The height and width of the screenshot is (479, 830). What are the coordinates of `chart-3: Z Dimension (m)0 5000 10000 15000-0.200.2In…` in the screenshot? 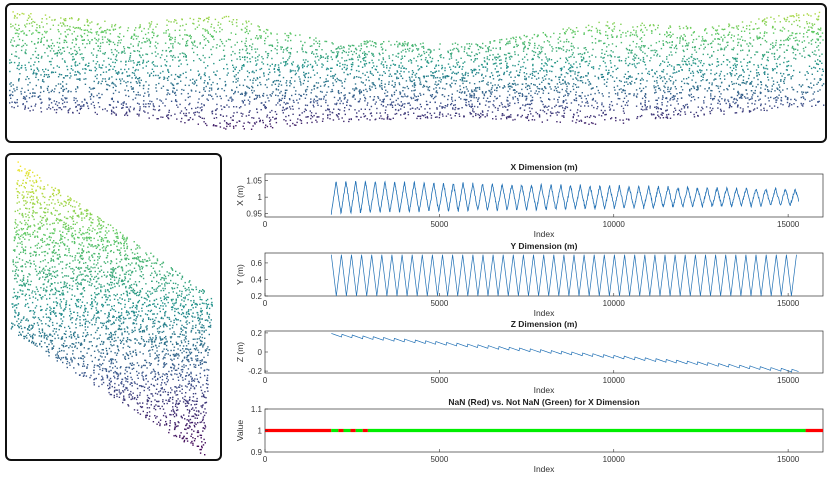 It's located at (529, 357).